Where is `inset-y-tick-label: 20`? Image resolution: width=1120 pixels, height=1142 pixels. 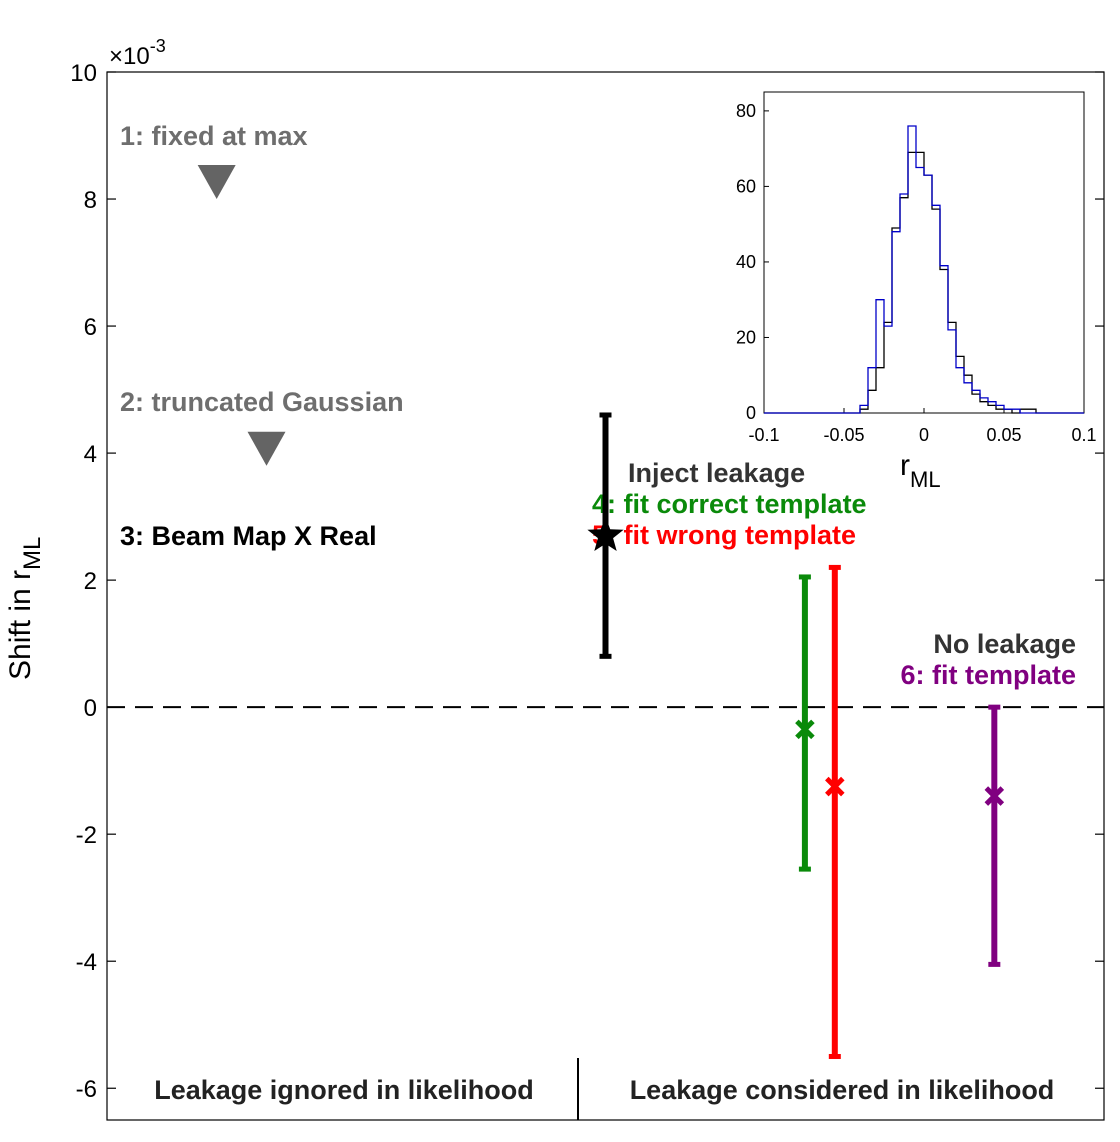 inset-y-tick-label: 20 is located at coordinates (746, 337).